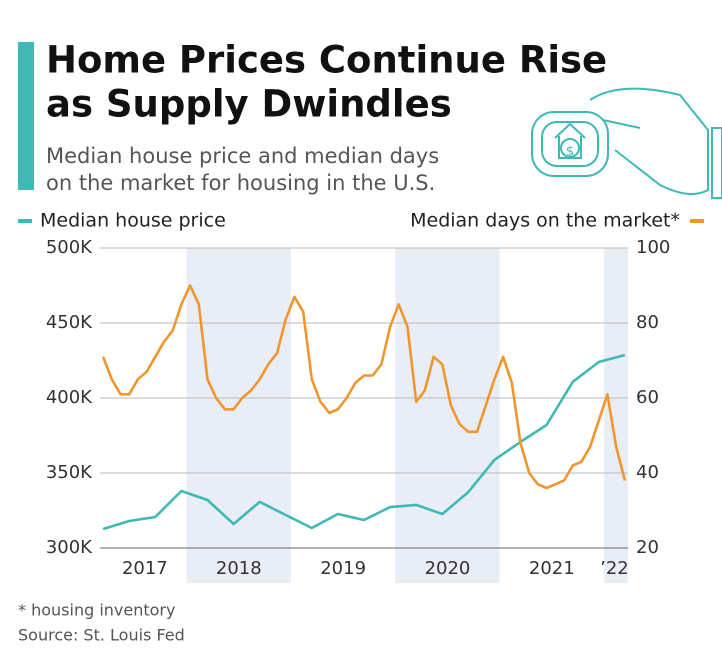  I want to click on y-tick-label: 450K, so click(69, 322).